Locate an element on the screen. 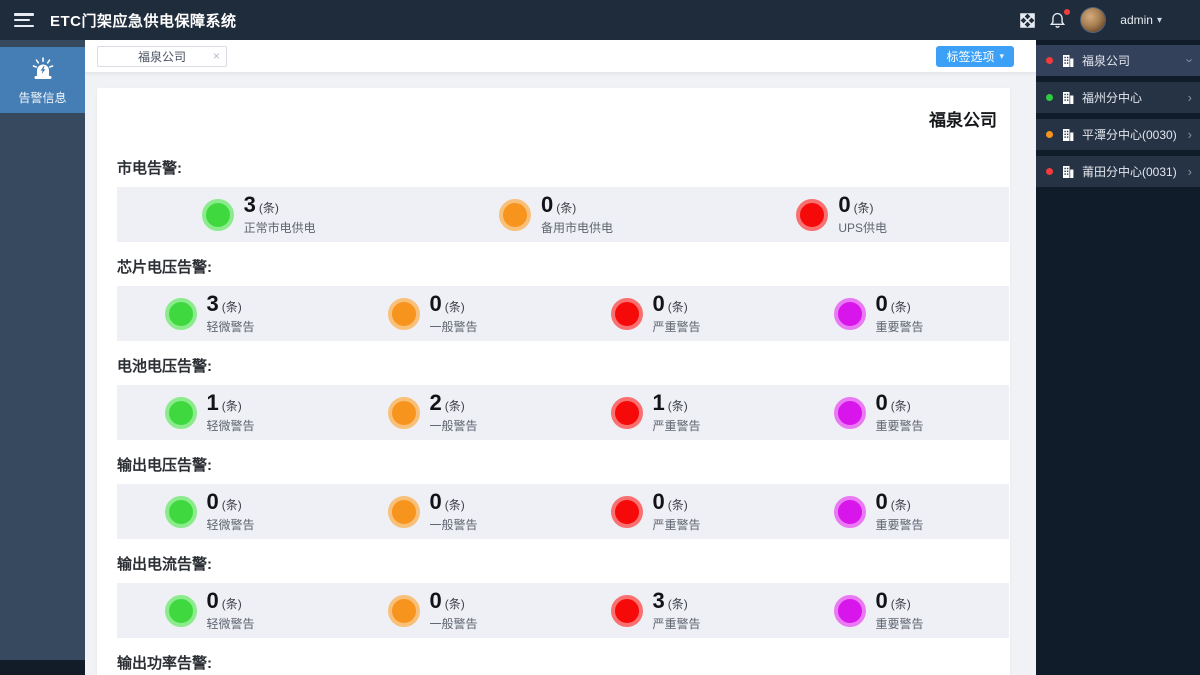  alarm-label: 正常市电供电 is located at coordinates (279, 227).